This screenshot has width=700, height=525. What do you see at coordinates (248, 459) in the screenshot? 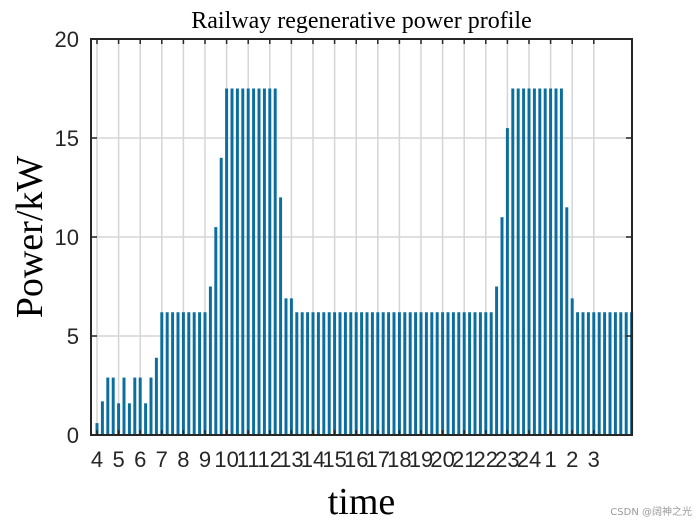
I see `x-tick-label: 11` at bounding box center [248, 459].